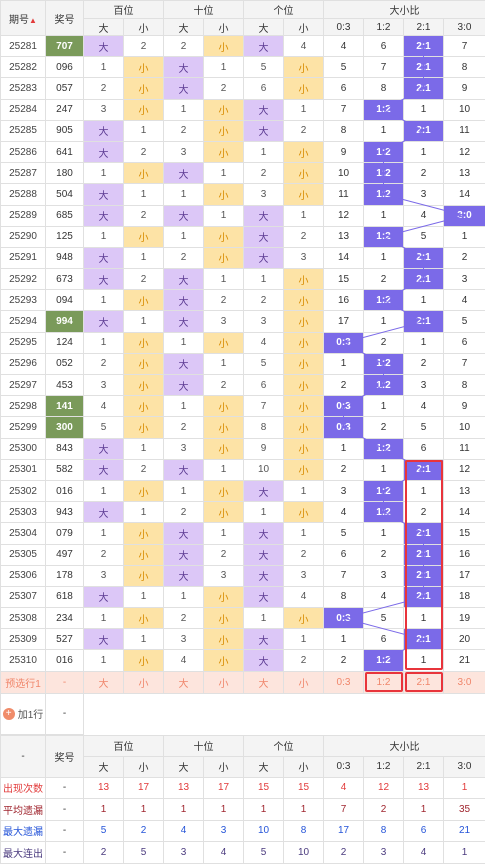 The image size is (485, 864). I want to click on period-cell: 25298, so click(23, 406).